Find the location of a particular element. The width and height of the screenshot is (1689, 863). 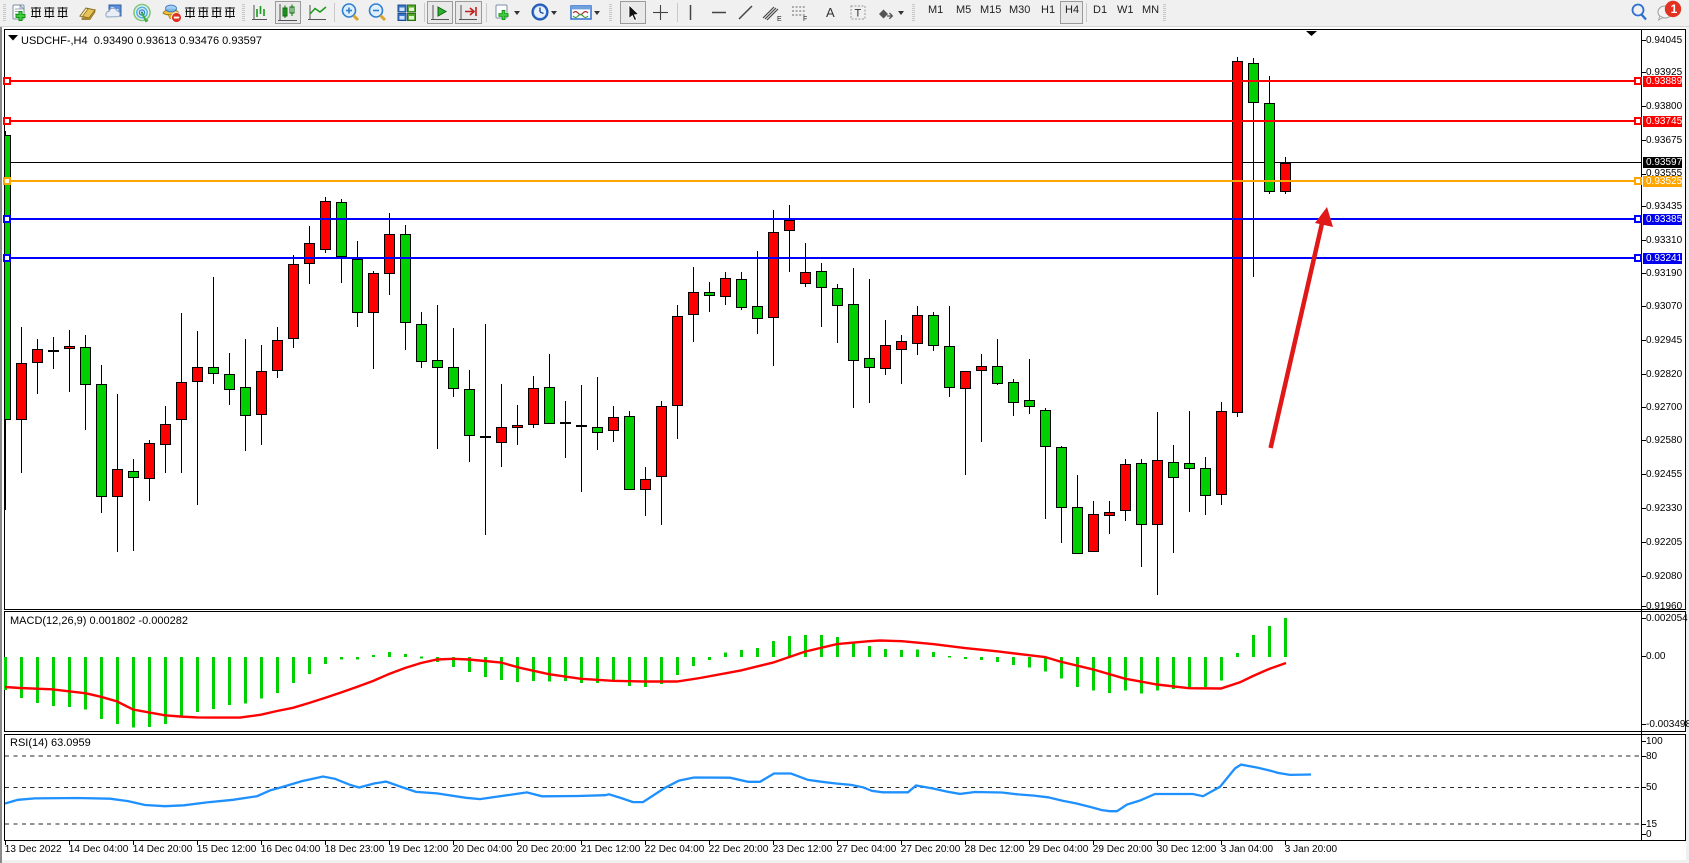

svg-text: A is located at coordinates (830, 12).